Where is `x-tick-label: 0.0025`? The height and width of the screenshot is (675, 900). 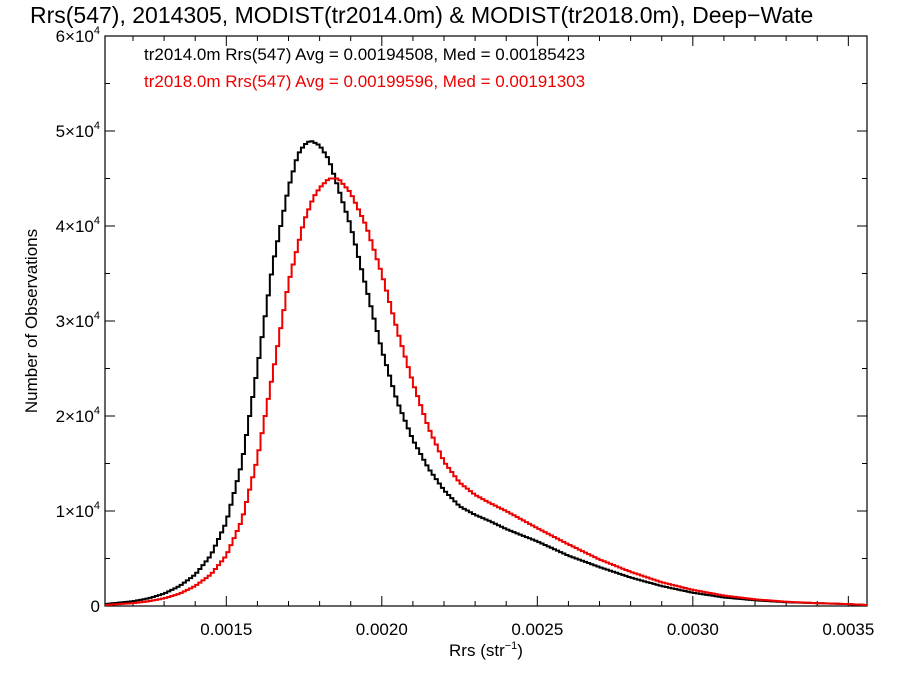 x-tick-label: 0.0025 is located at coordinates (537, 629).